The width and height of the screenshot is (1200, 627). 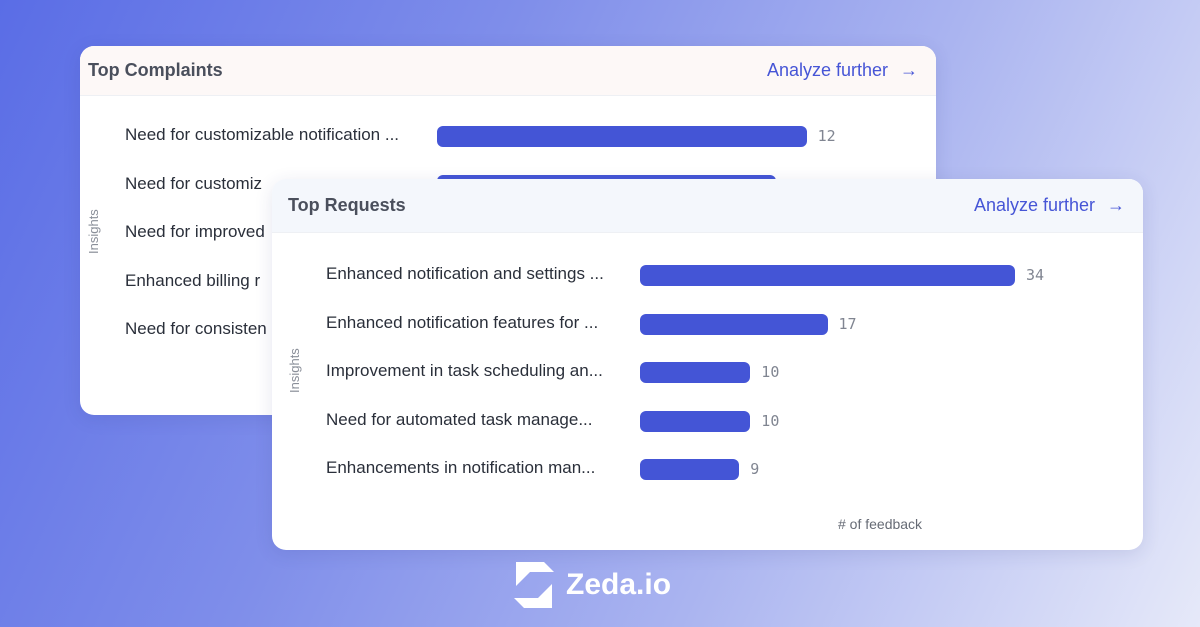 I want to click on zeda-logo-icon, so click(x=534, y=585).